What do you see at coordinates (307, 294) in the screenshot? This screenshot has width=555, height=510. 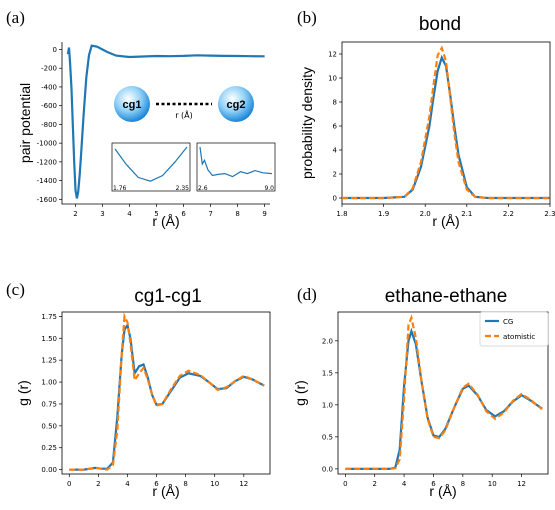 I see `panel-d-label: (d)` at bounding box center [307, 294].